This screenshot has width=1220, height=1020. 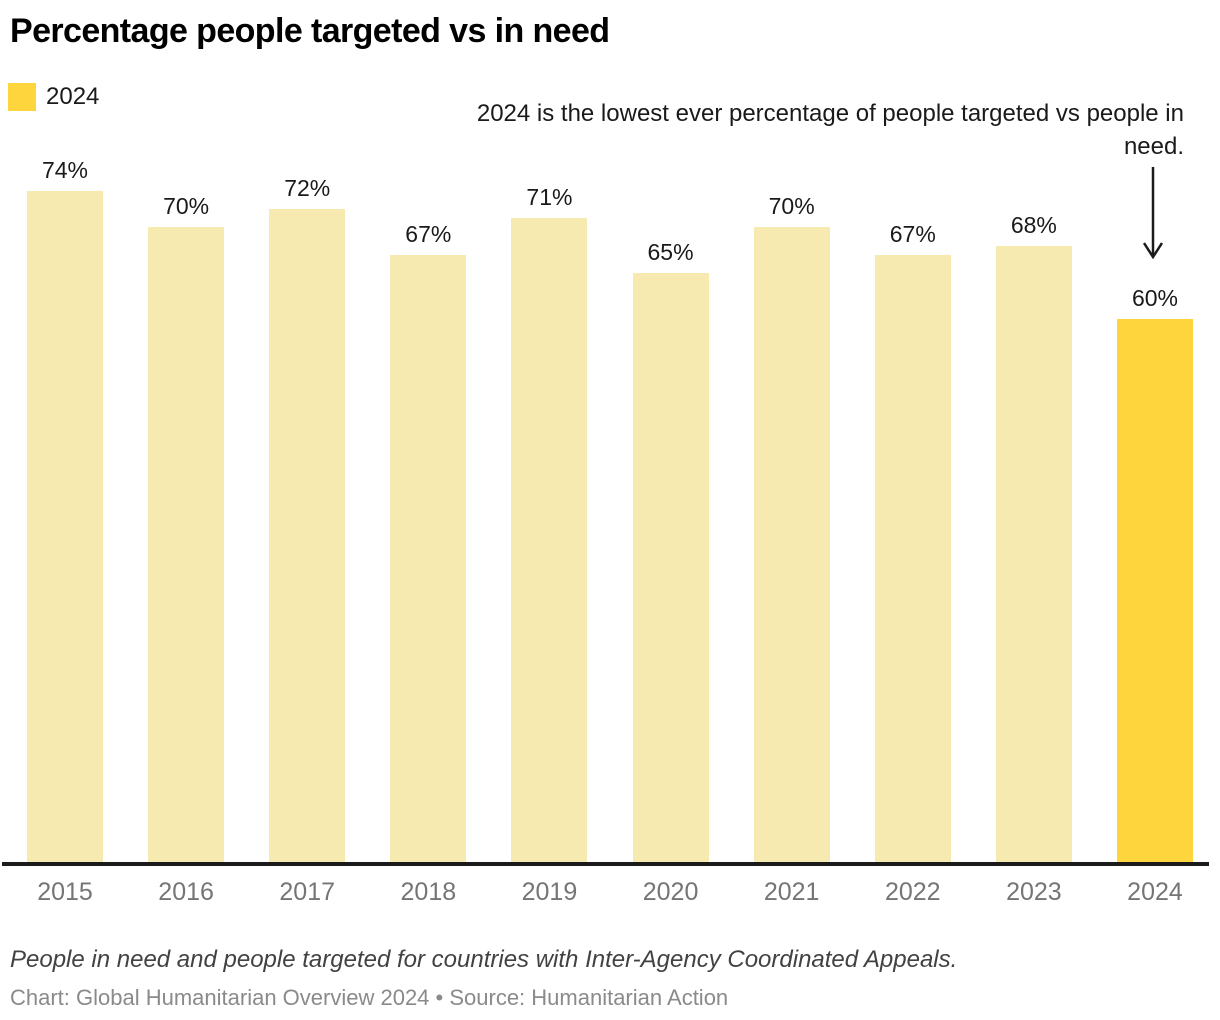 I want to click on bar-group-2019: 71%, so click(x=549, y=525).